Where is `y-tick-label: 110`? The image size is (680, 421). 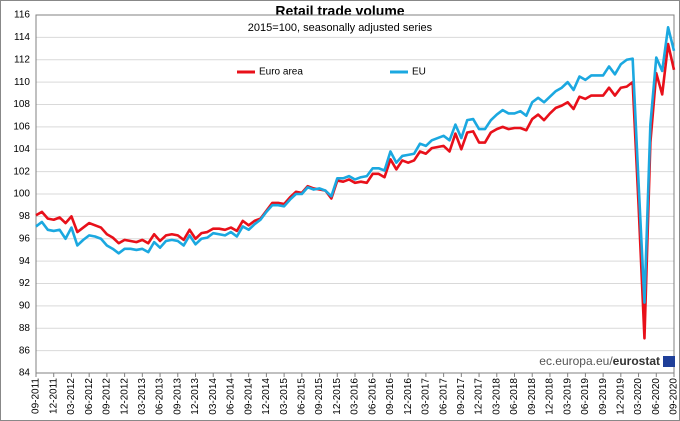
y-tick-label: 110 is located at coordinates (22, 82).